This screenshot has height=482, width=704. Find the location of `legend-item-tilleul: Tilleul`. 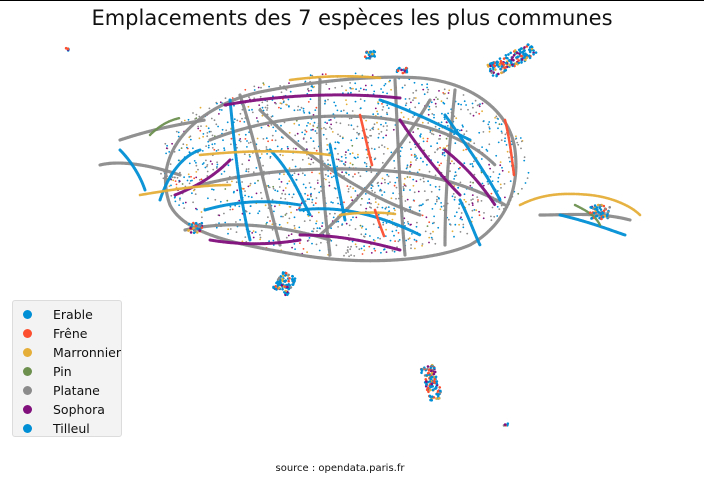

legend-item-tilleul: Tilleul is located at coordinates (72, 428).